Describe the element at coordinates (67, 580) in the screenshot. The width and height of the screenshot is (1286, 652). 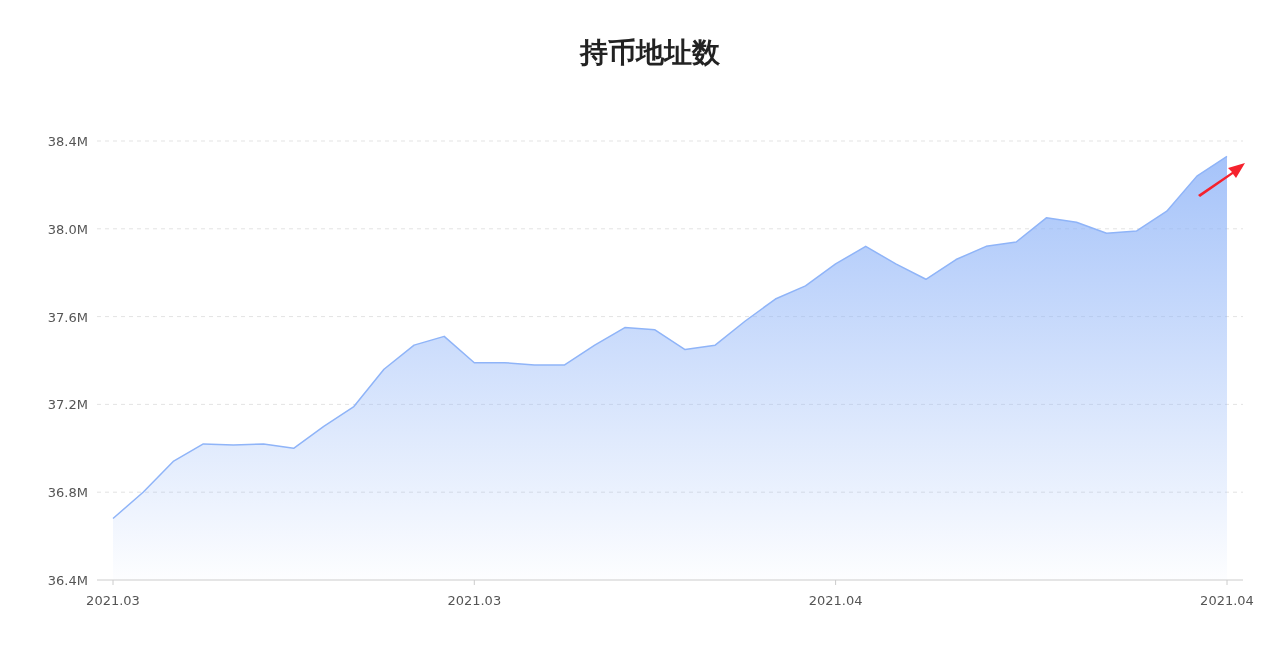
I see `y-tick-label: 36.4M` at that location.